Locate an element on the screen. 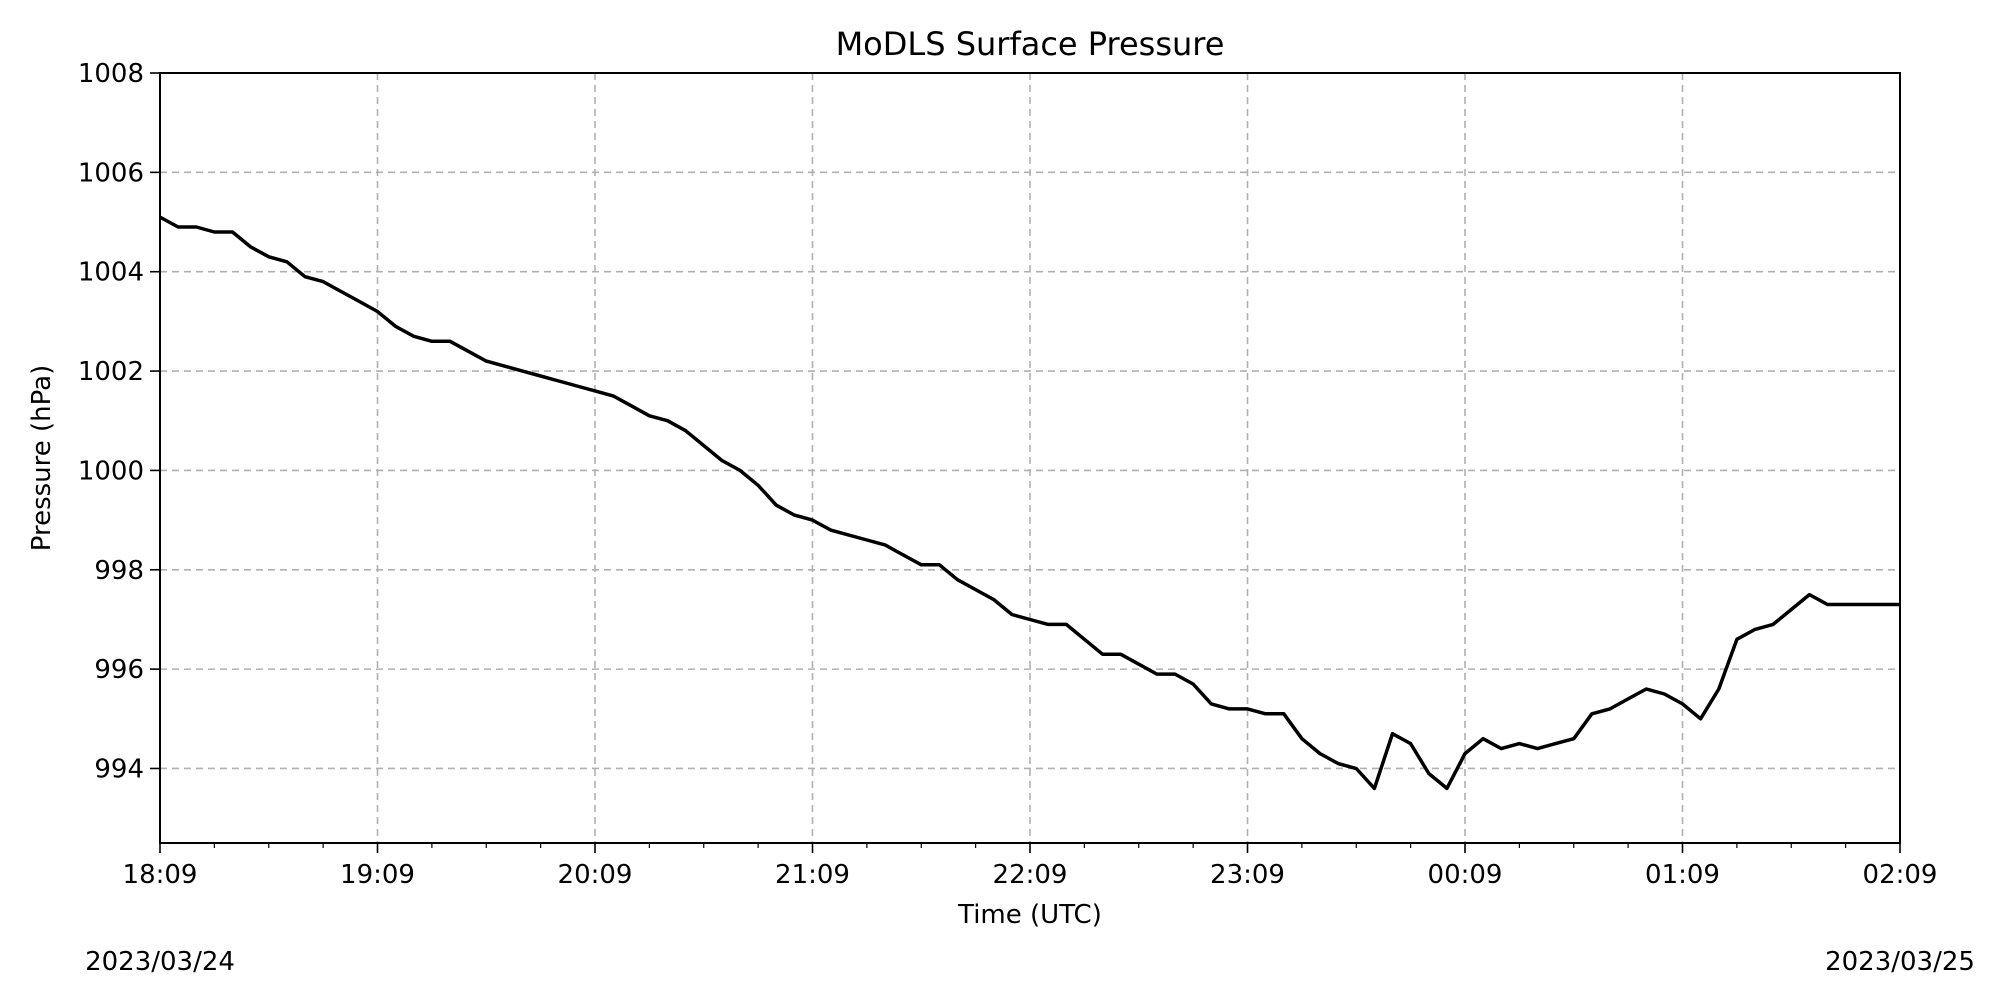 This screenshot has height=1000, width=2000. y-tick-label: 1004 is located at coordinates (111, 273).